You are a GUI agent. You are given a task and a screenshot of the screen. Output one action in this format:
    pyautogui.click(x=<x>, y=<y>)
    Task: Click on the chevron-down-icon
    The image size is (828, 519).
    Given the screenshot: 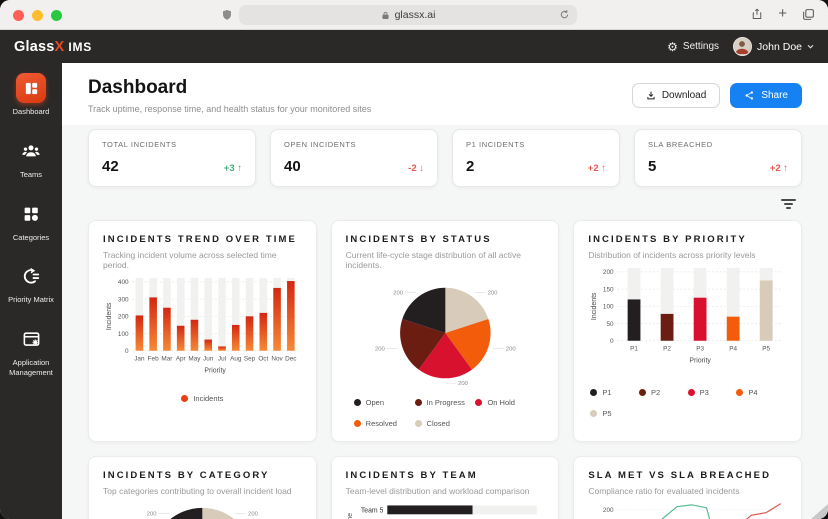 What is the action you would take?
    pyautogui.click(x=810, y=46)
    